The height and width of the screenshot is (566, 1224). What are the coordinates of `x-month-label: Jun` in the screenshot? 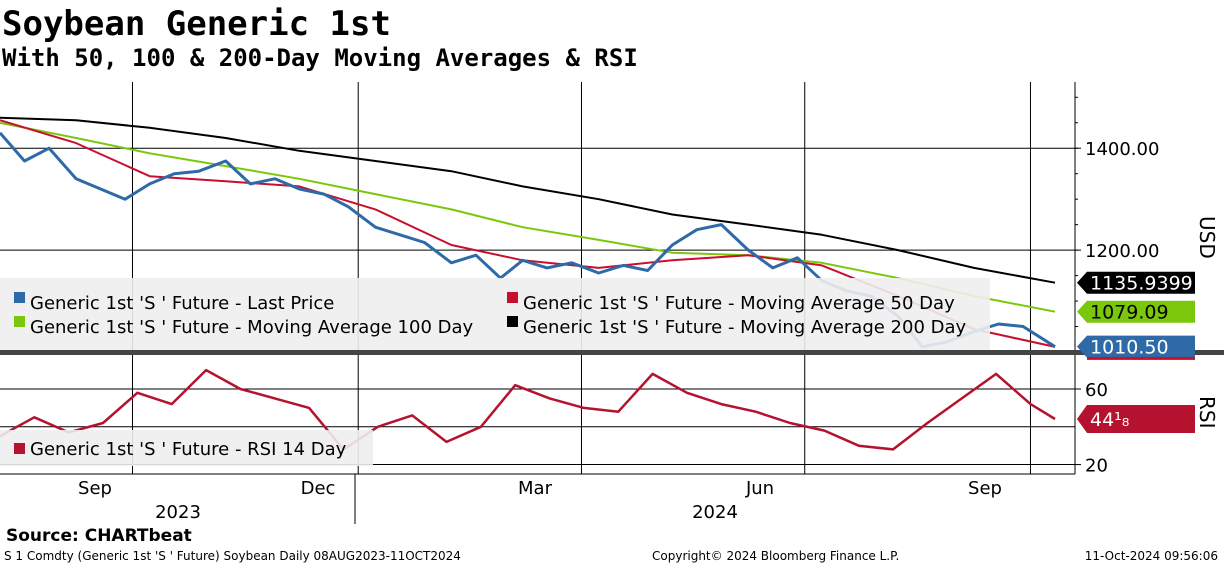 It's located at (759, 488).